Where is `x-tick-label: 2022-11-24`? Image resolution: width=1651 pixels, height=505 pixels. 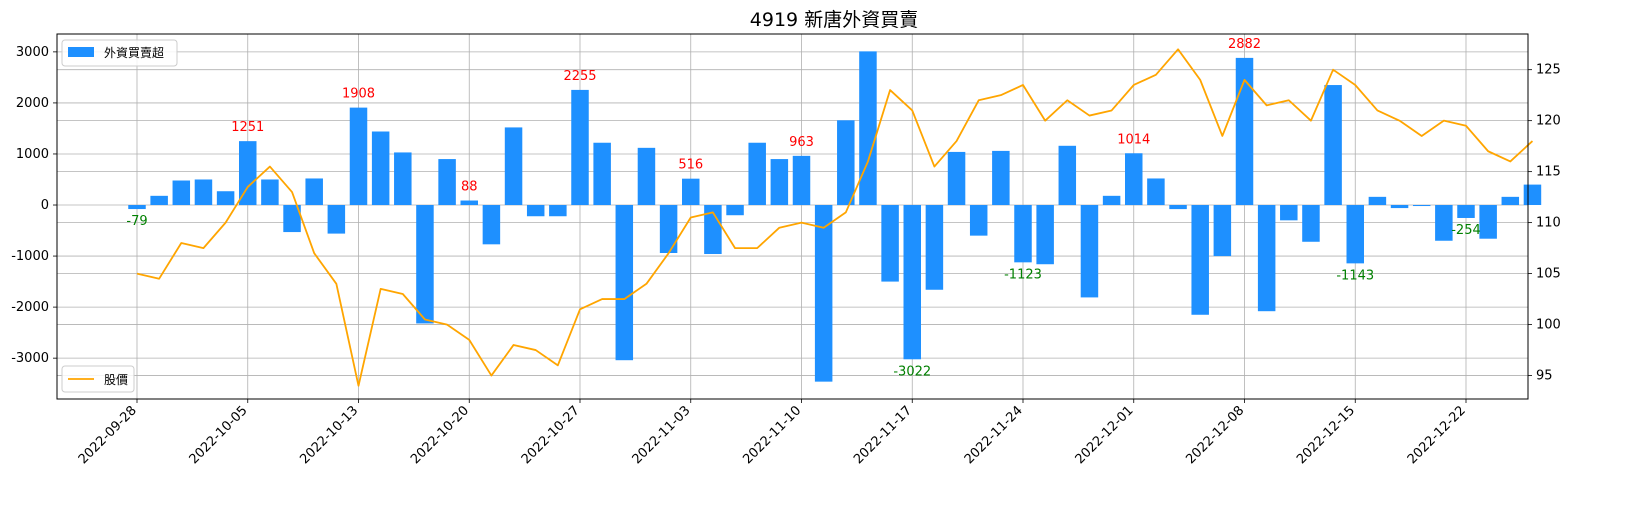 x-tick-label: 2022-11-24 is located at coordinates (994, 435).